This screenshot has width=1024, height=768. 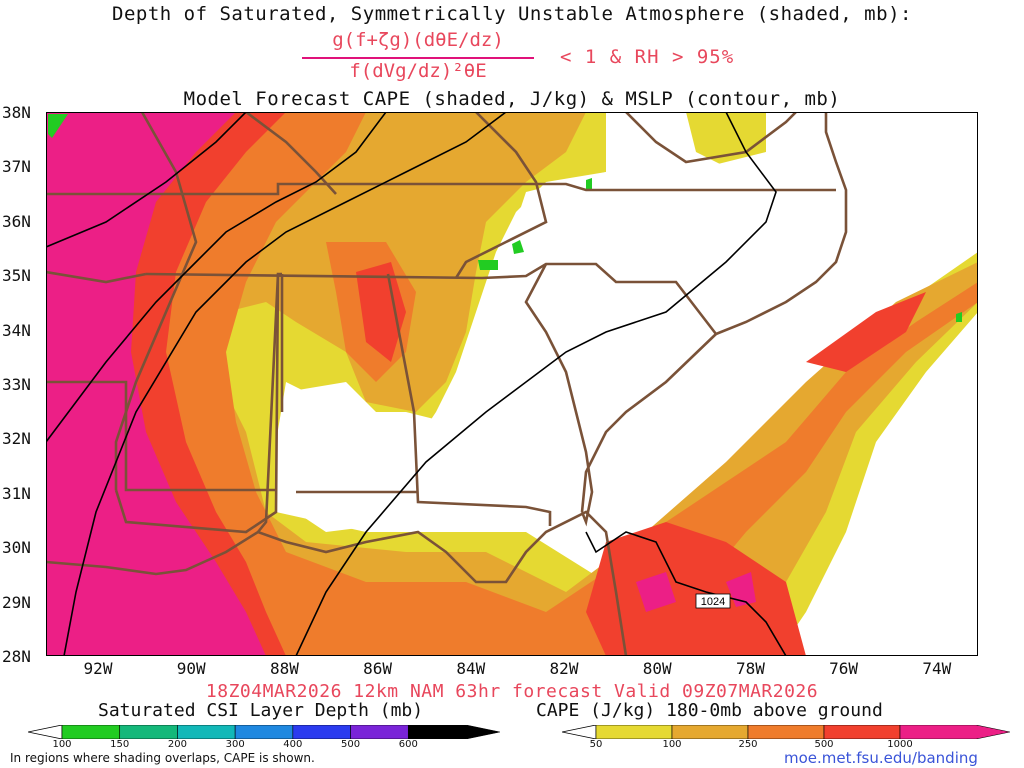 What do you see at coordinates (564, 668) in the screenshot?
I see `lon-label: 82W` at bounding box center [564, 668].